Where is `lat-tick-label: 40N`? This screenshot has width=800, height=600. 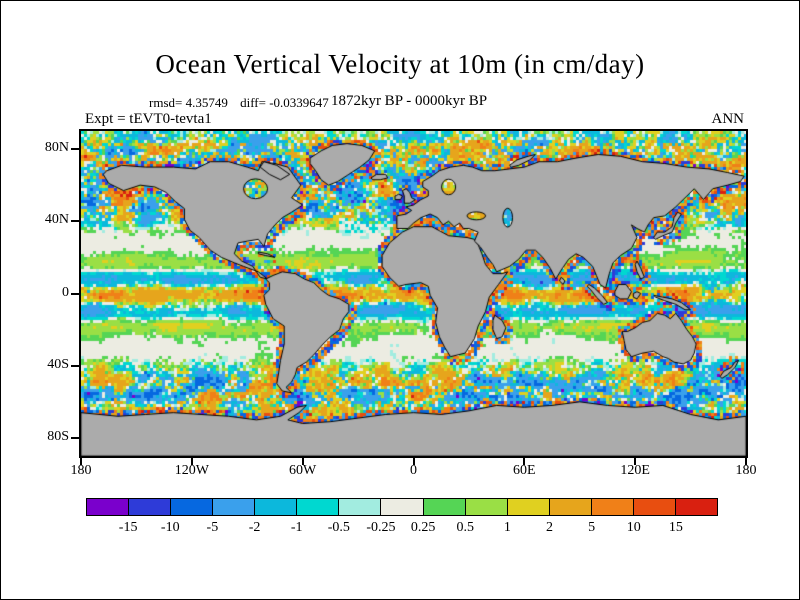 lat-tick-label: 40N is located at coordinates (56, 220).